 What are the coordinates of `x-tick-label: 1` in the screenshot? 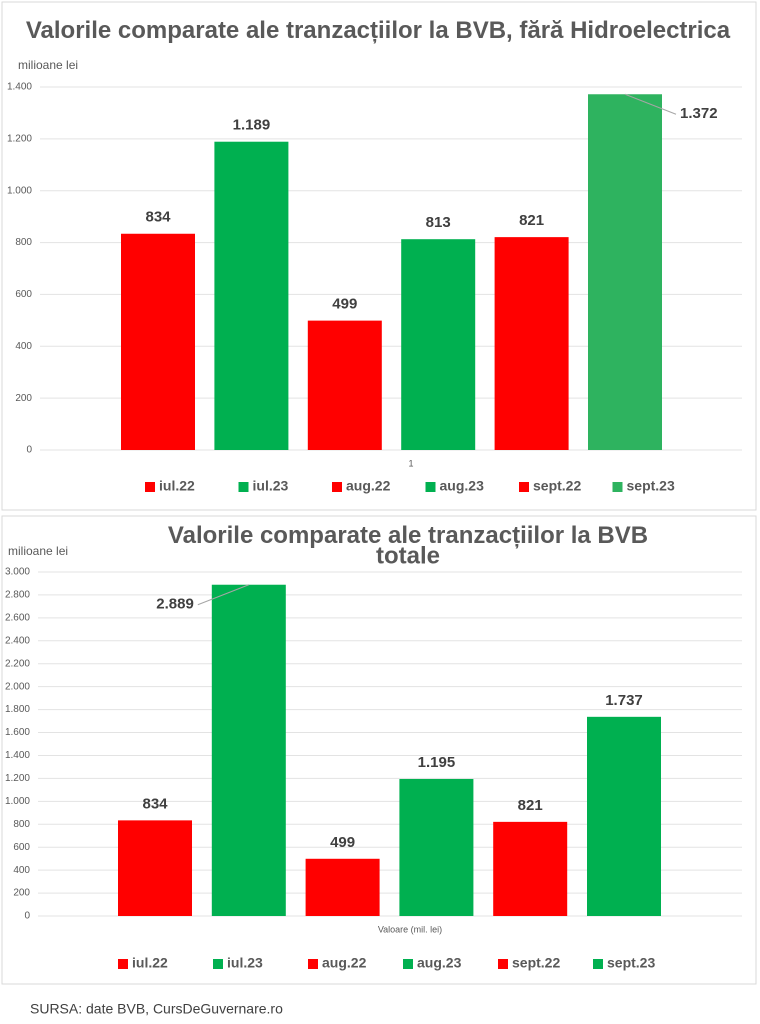 It's located at (410, 463).